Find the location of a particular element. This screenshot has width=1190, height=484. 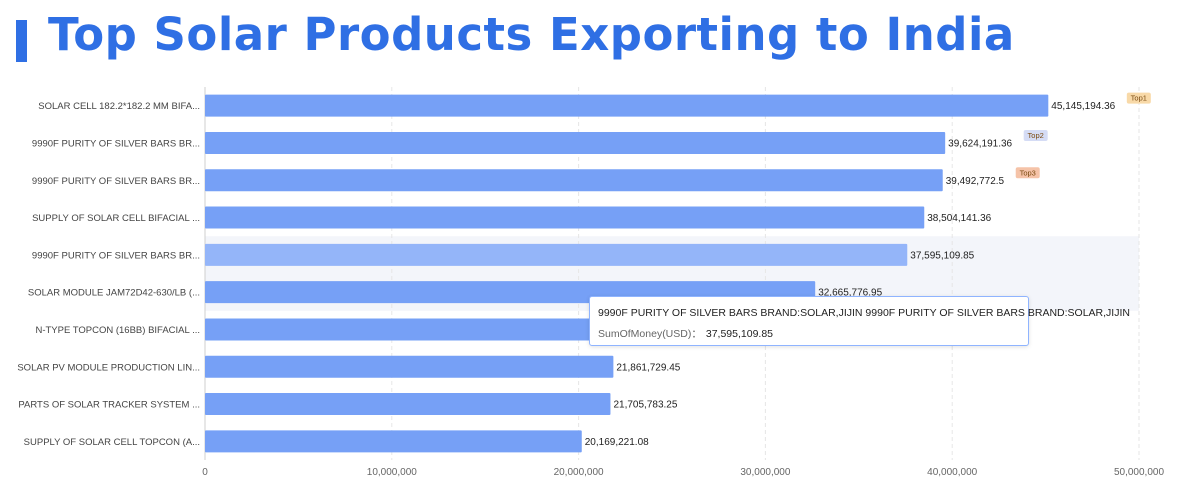

x-tick-label: 10,000,000 is located at coordinates (392, 472).